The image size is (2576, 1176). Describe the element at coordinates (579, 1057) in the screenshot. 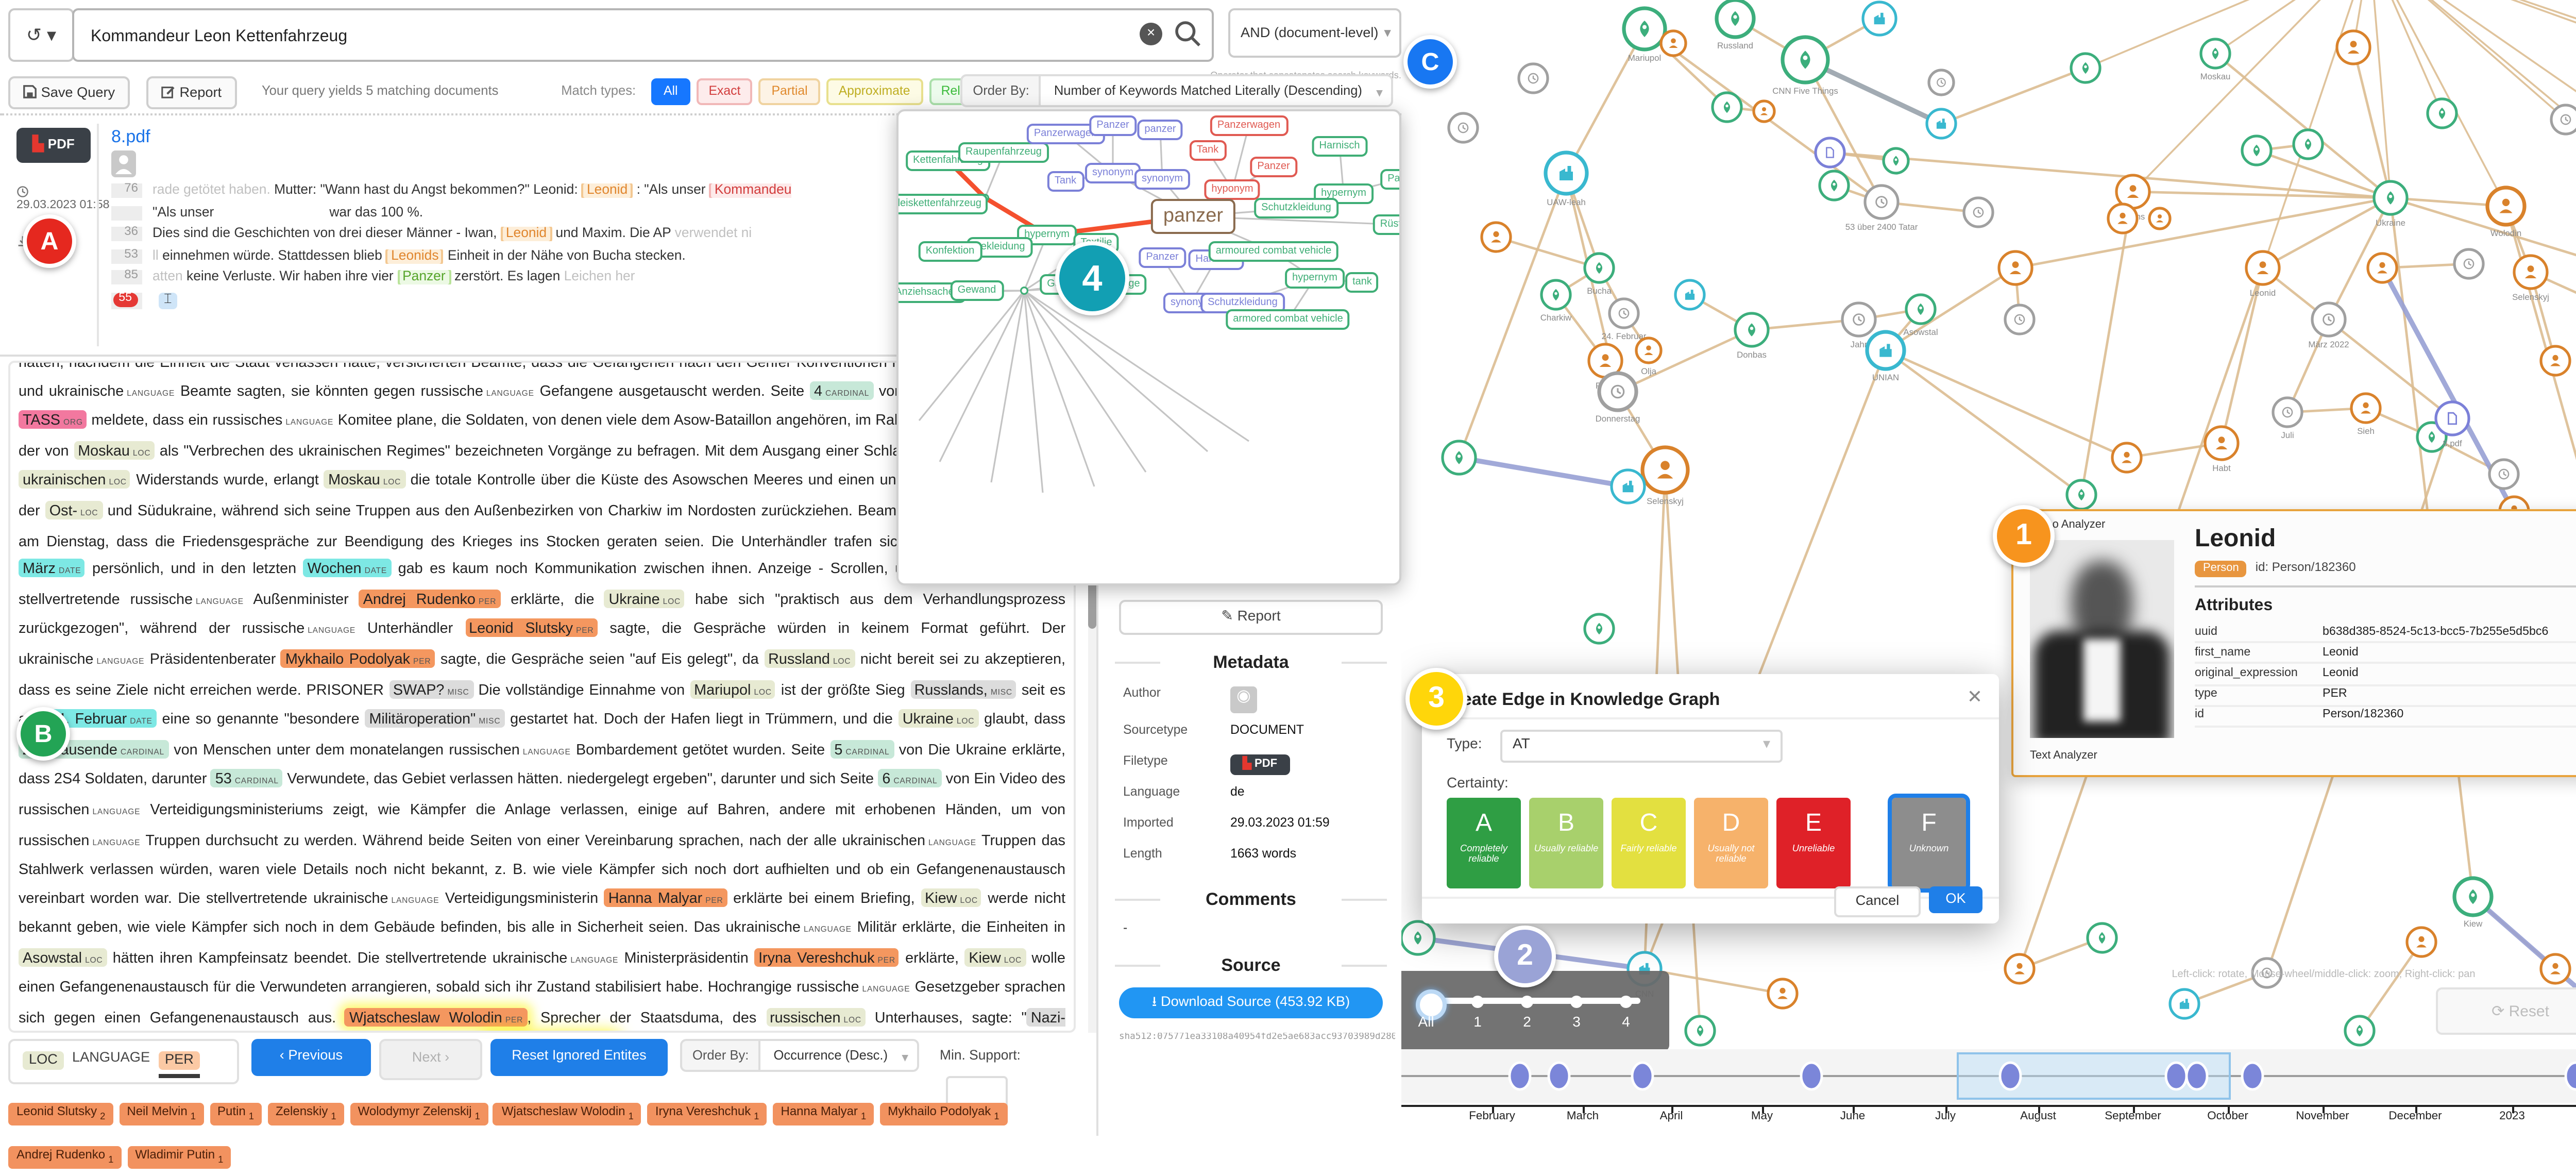

I see `reset-ignored-entities-button: Reset Ignored Entites` at that location.